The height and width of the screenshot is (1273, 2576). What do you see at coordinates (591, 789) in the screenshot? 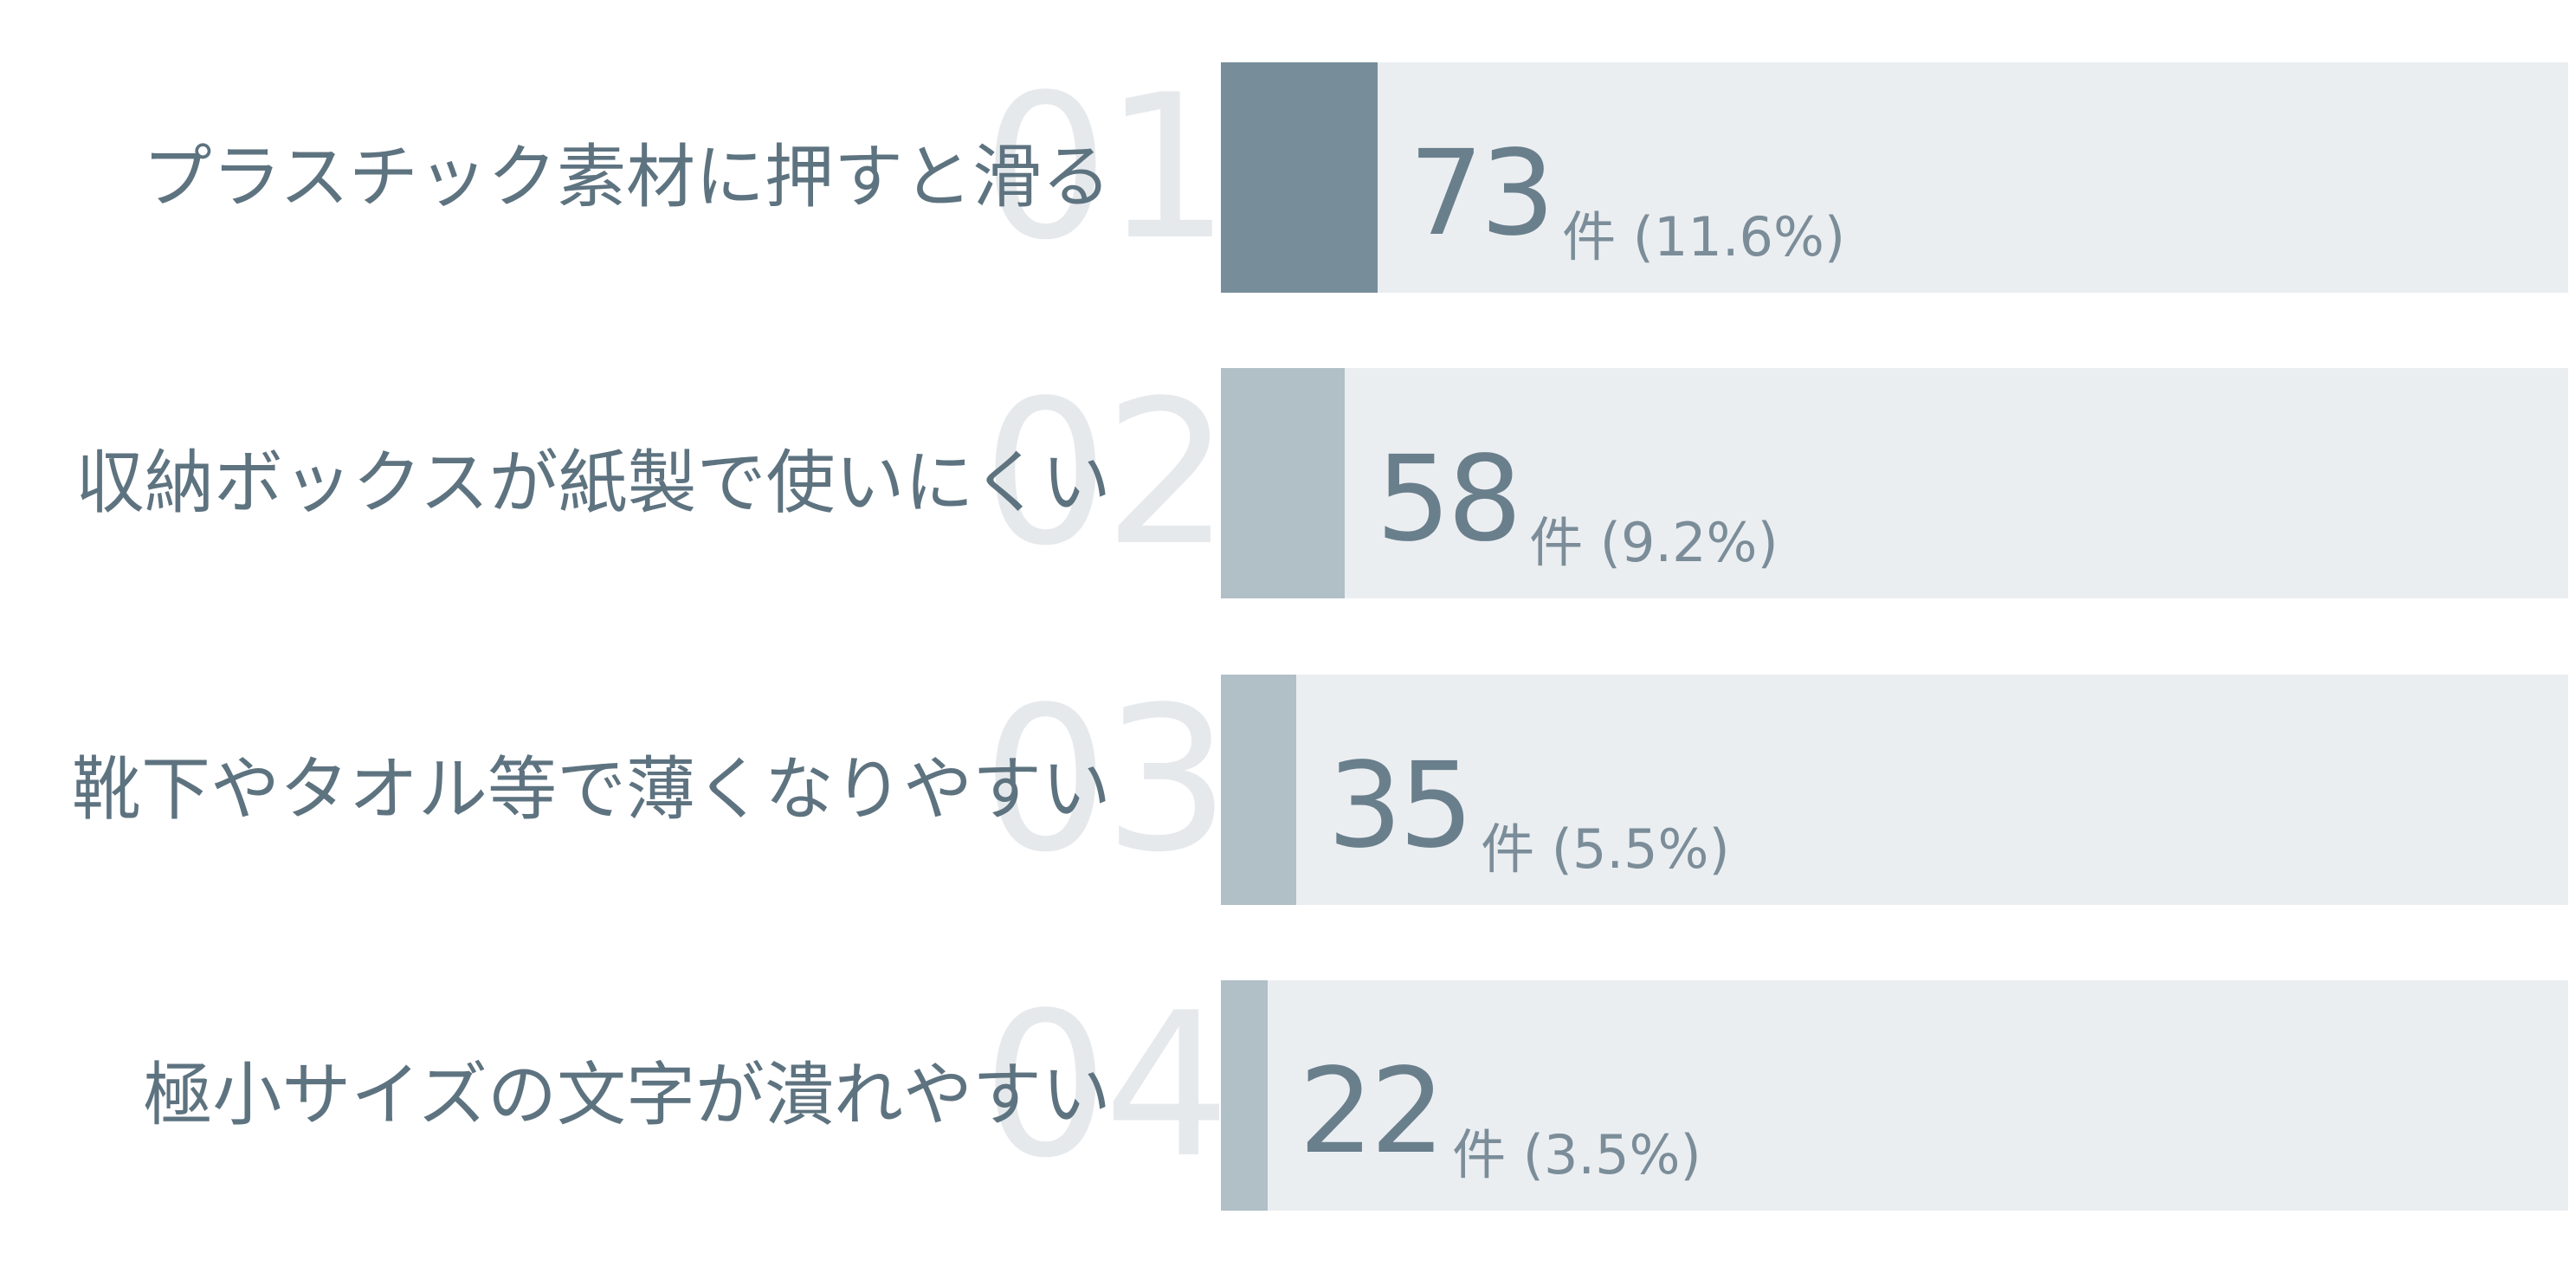
I see `category-label: 靴下やタオル等で薄くなりやすい` at bounding box center [591, 789].